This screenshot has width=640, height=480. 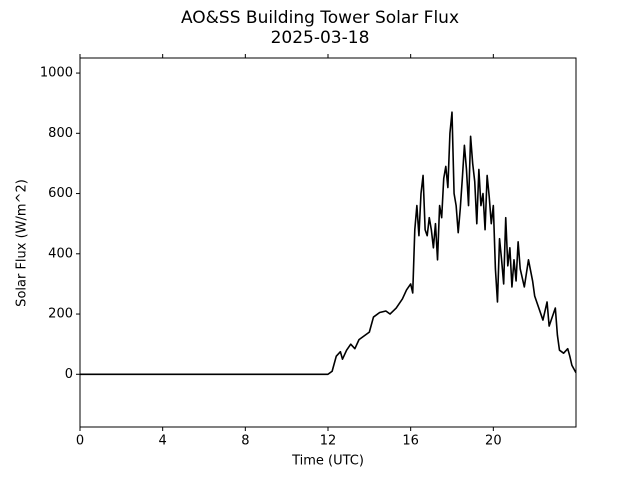 What do you see at coordinates (80, 441) in the screenshot?
I see `x-tick-label: 0` at bounding box center [80, 441].